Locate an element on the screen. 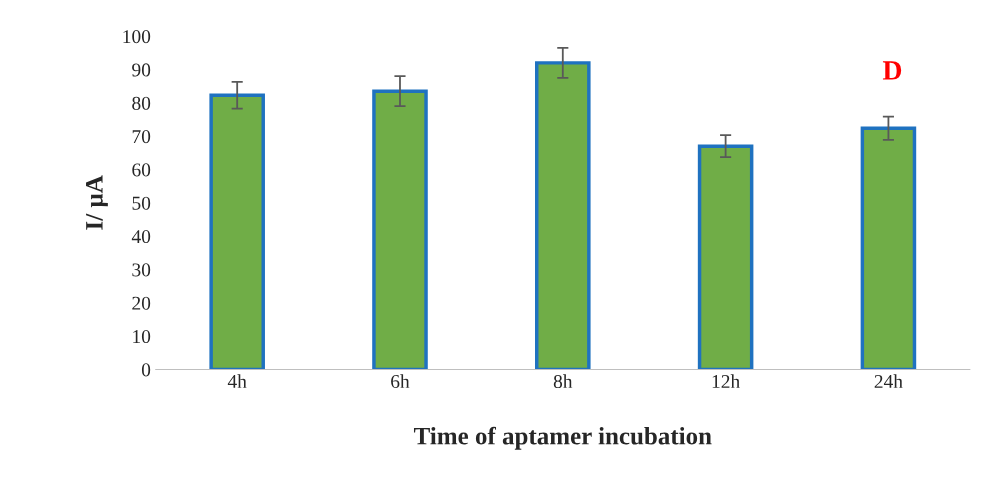  y-tick-label: 10 is located at coordinates (142, 336).